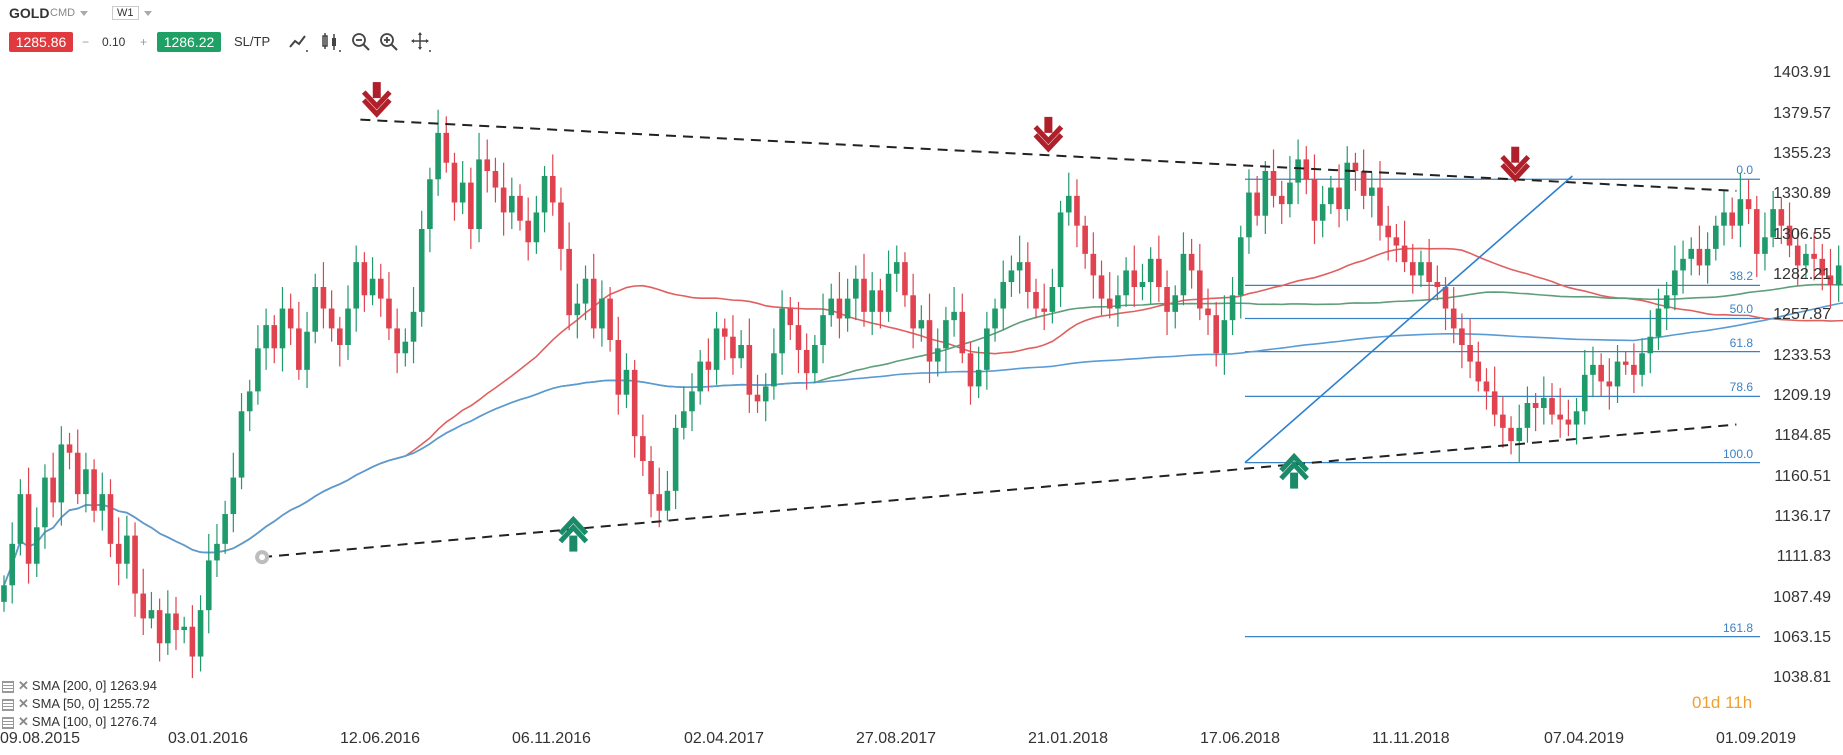  I want to click on buy-button: 1286.22, so click(189, 42).